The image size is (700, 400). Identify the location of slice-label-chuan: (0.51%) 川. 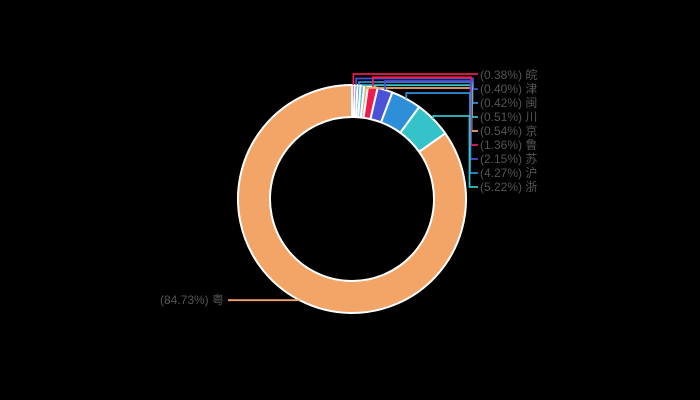
(508, 117).